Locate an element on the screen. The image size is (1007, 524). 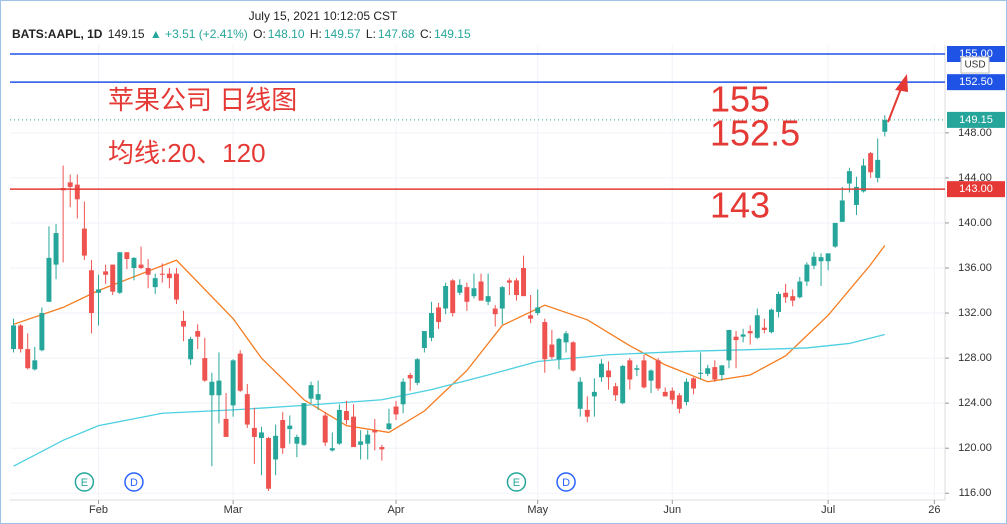
y-tick-label: 124.00 is located at coordinates (975, 403).